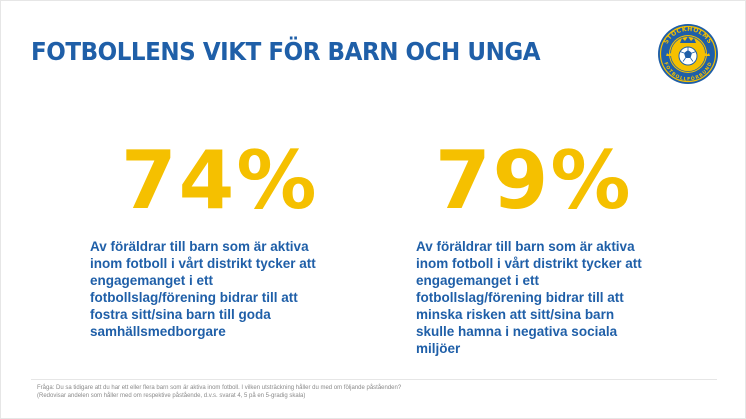 This screenshot has width=746, height=419. Describe the element at coordinates (286, 51) in the screenshot. I see `slide-title: FOTBOLLENS VIKT FÖR BARN OCH UNGA` at that location.